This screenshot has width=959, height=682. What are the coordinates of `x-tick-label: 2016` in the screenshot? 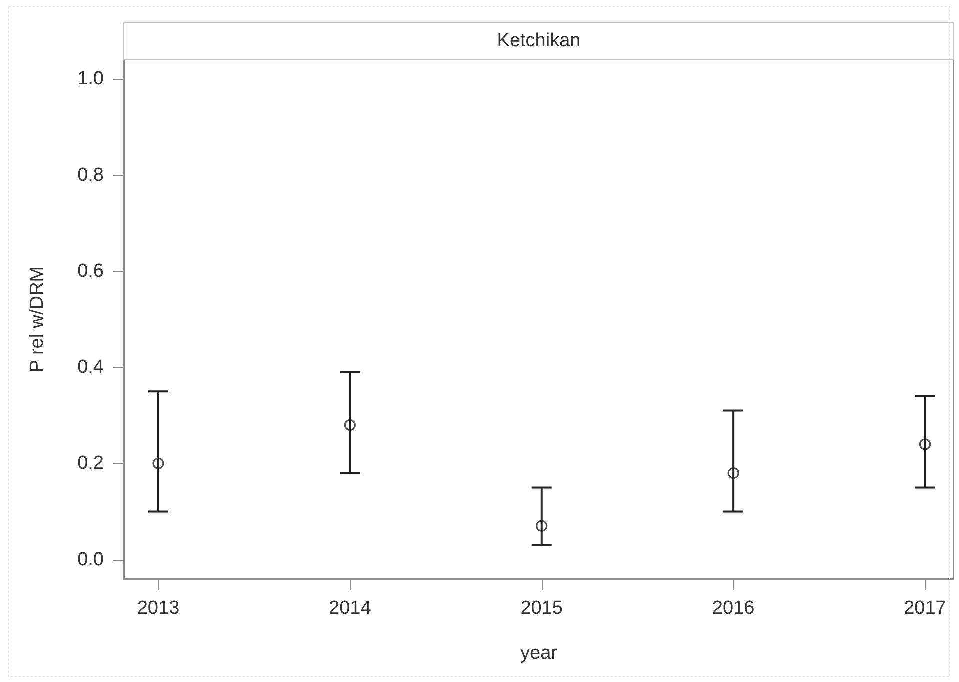 It's located at (733, 608).